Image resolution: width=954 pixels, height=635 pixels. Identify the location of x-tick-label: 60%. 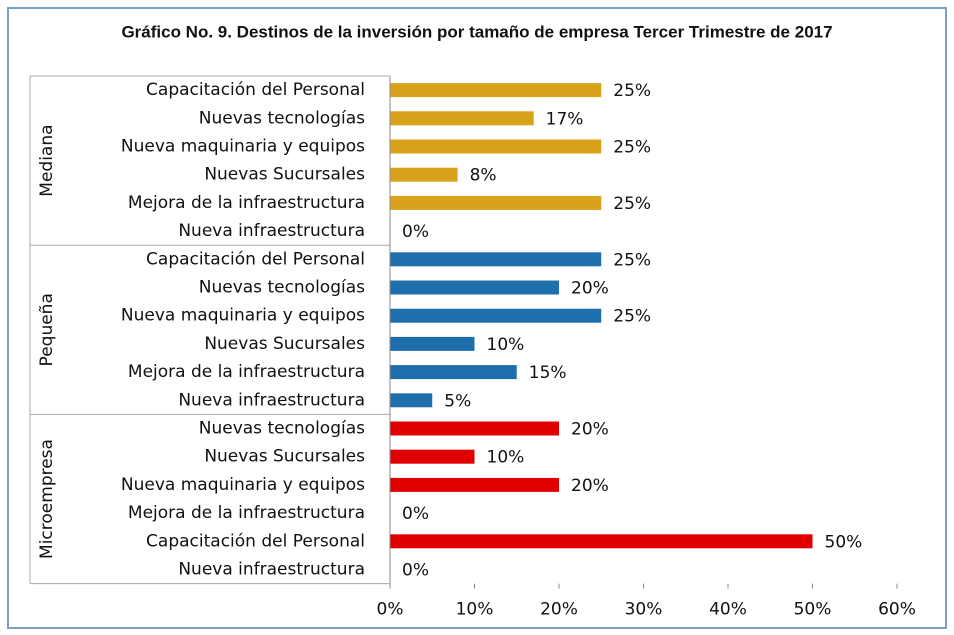
(897, 610).